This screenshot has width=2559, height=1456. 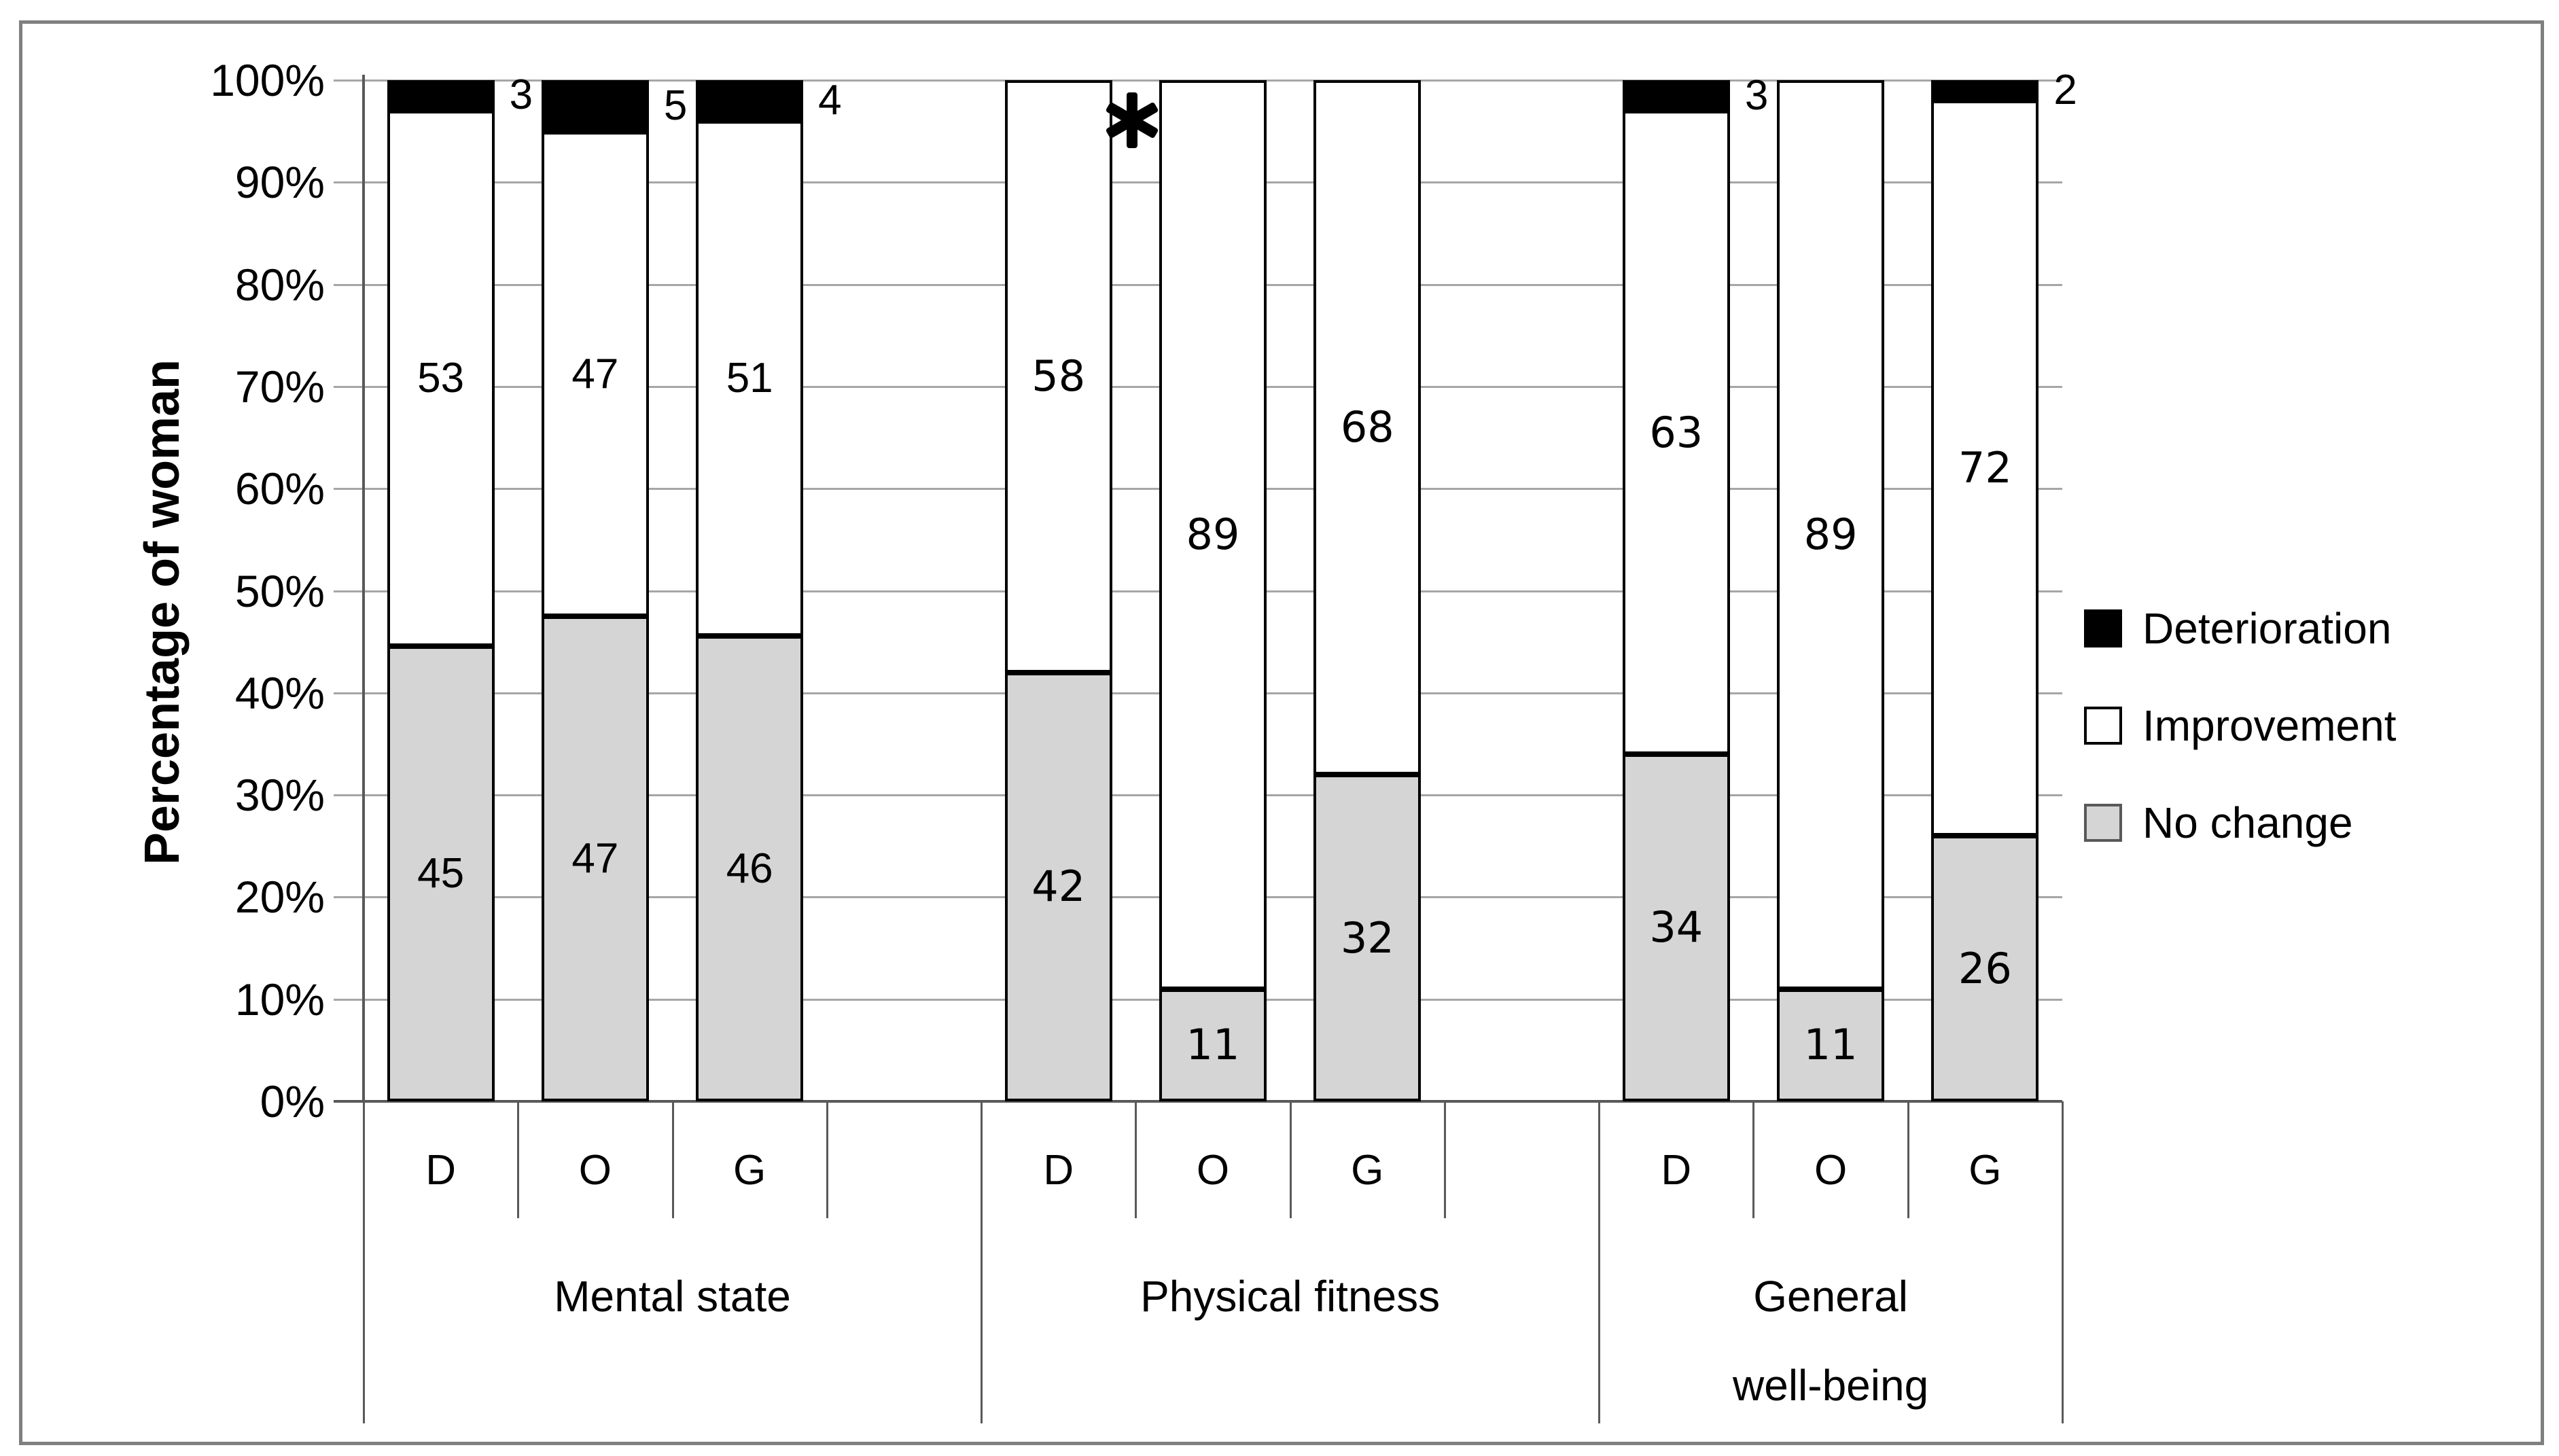 What do you see at coordinates (2103, 628) in the screenshot?
I see `legend-swatch-deterioration` at bounding box center [2103, 628].